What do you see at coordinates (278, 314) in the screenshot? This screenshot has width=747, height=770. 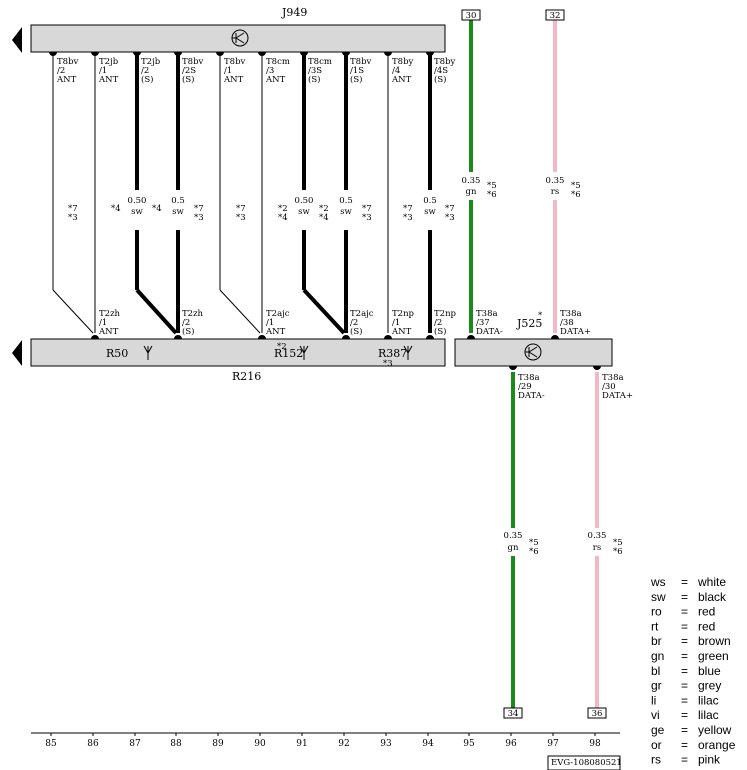 I see `connector-label: T2ajc` at bounding box center [278, 314].